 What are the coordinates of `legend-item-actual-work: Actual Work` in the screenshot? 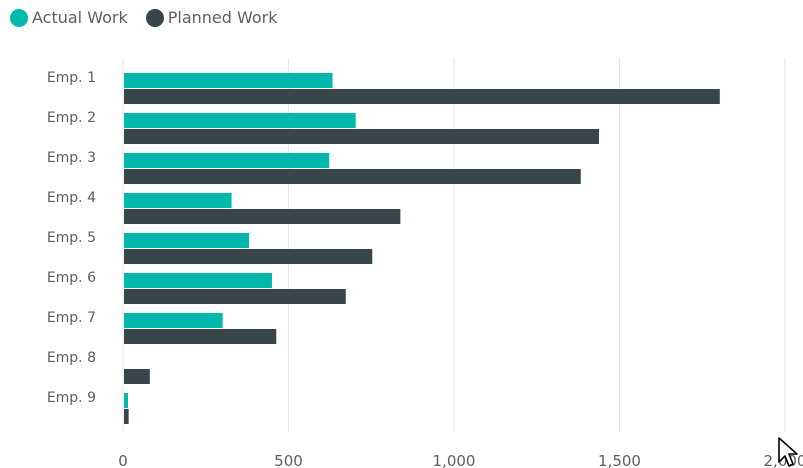 It's located at (69, 17).